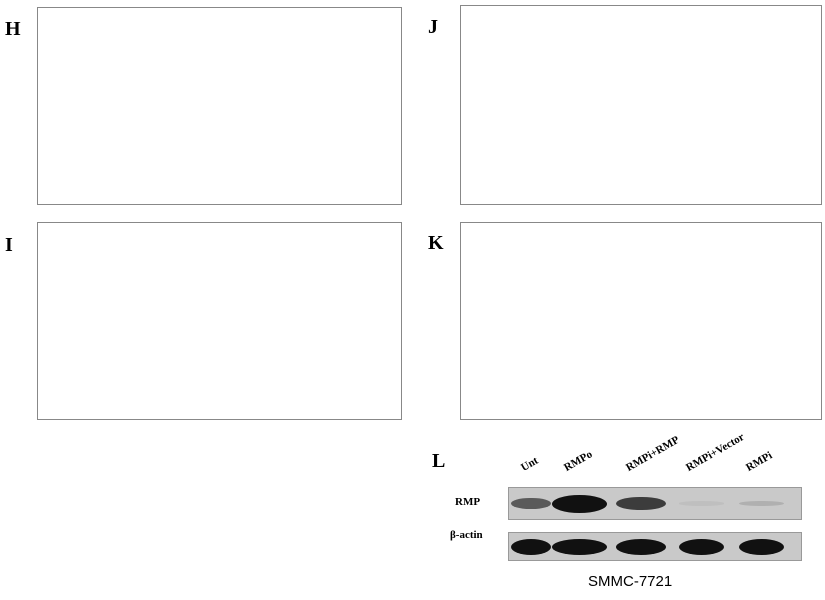 The width and height of the screenshot is (825, 600). I want to click on chart-panel-J, so click(641, 105).